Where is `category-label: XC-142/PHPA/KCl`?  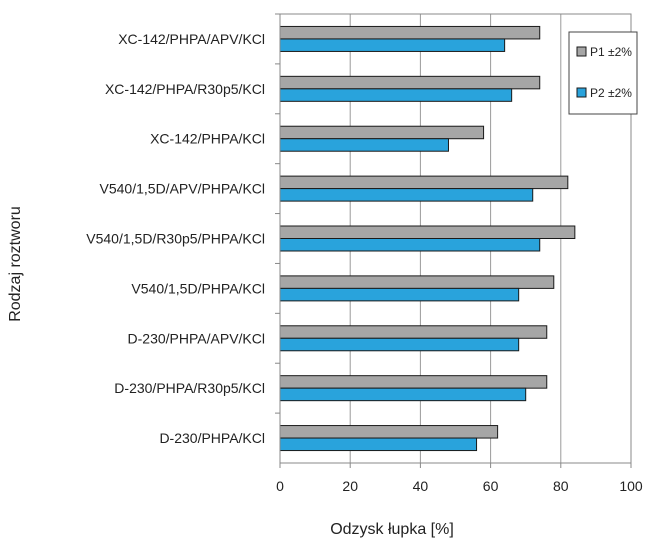
category-label: XC-142/PHPA/KCl is located at coordinates (207, 139).